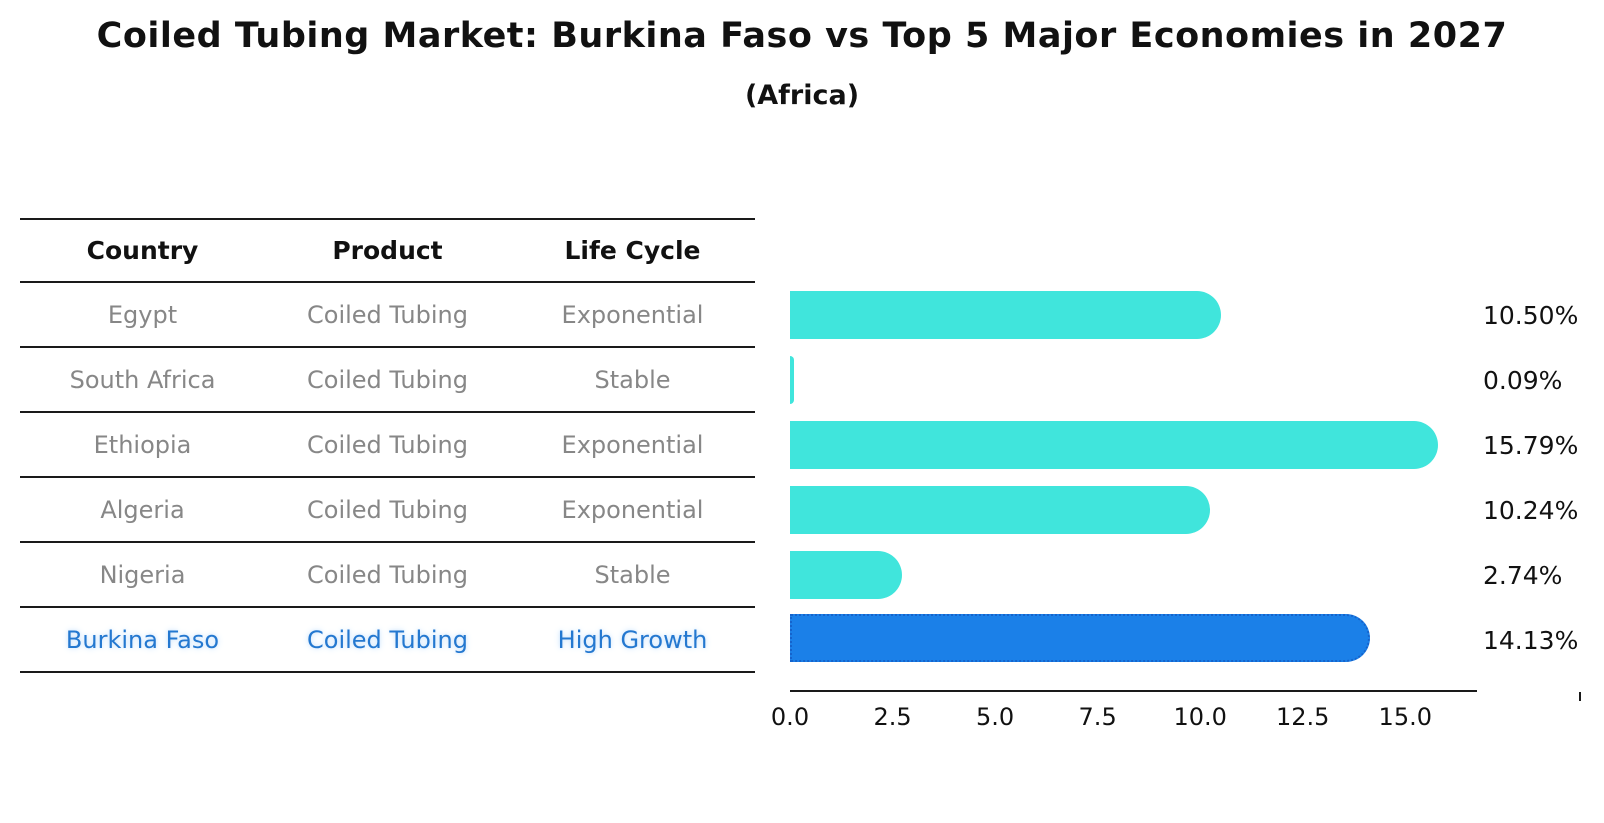  I want to click on value-label-ethiopia: 15.79%, so click(1531, 445).